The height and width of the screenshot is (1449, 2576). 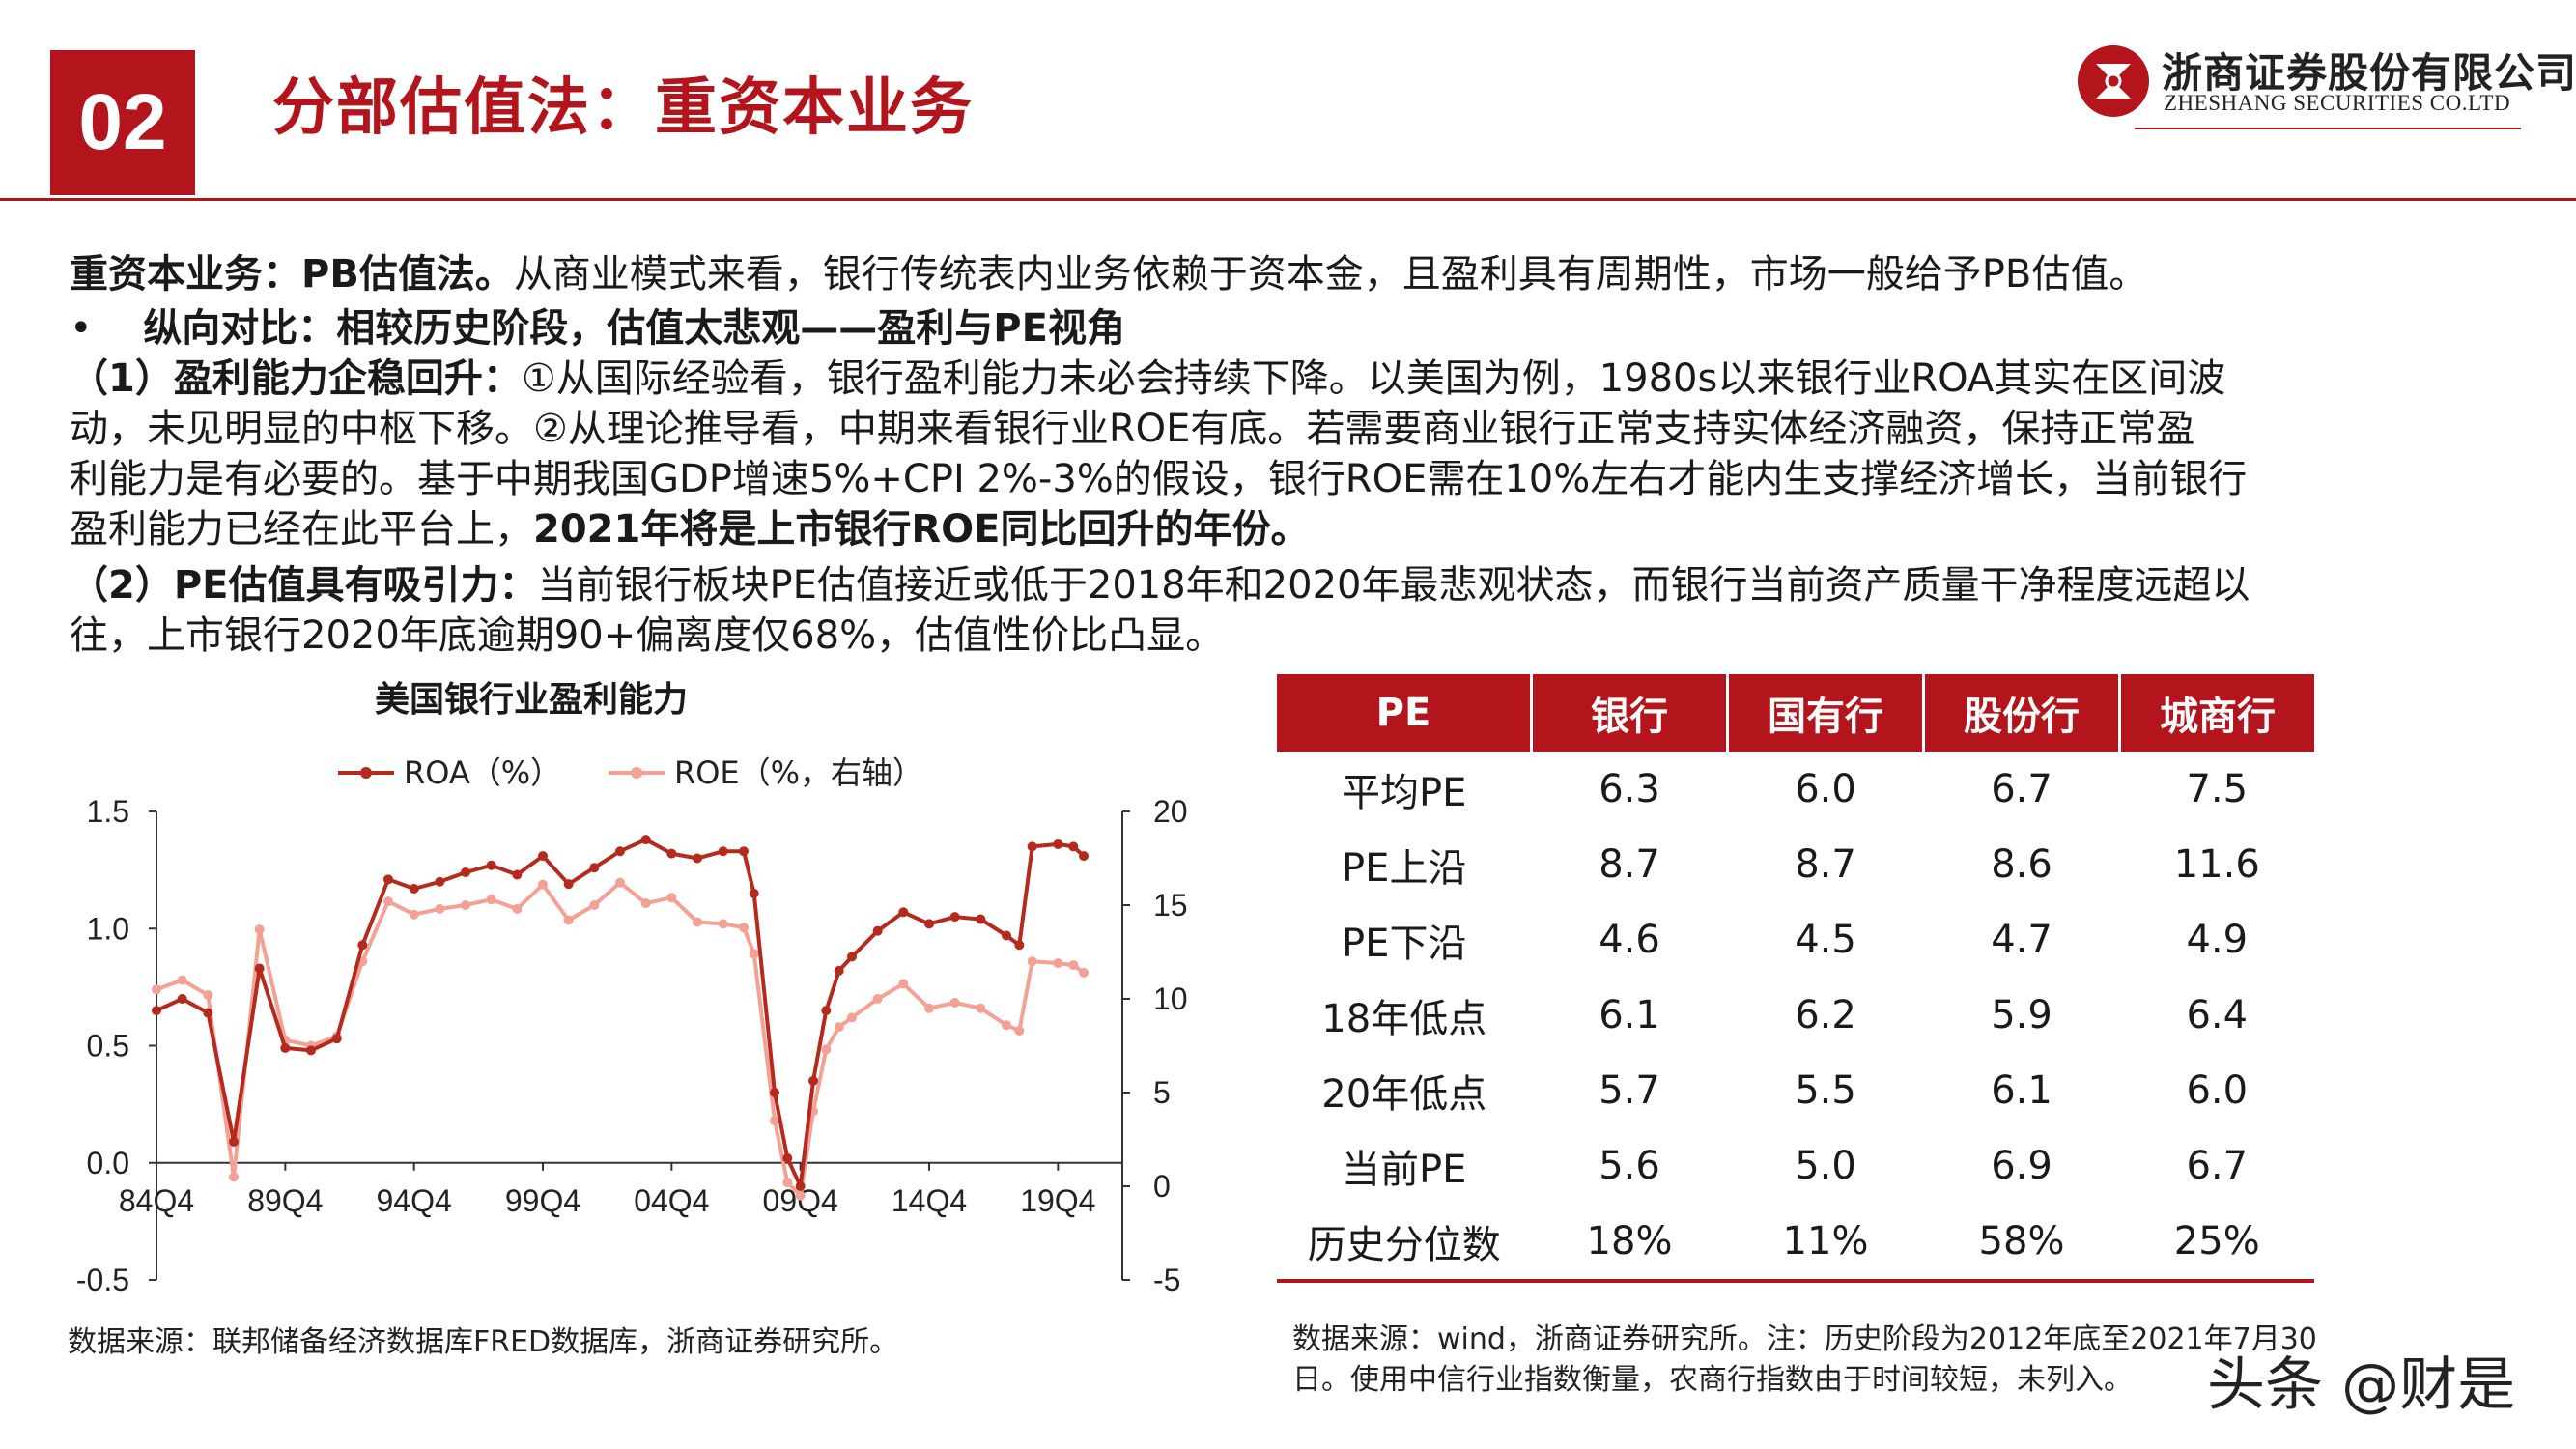 What do you see at coordinates (122, 122) in the screenshot?
I see `section-number-badge: 02` at bounding box center [122, 122].